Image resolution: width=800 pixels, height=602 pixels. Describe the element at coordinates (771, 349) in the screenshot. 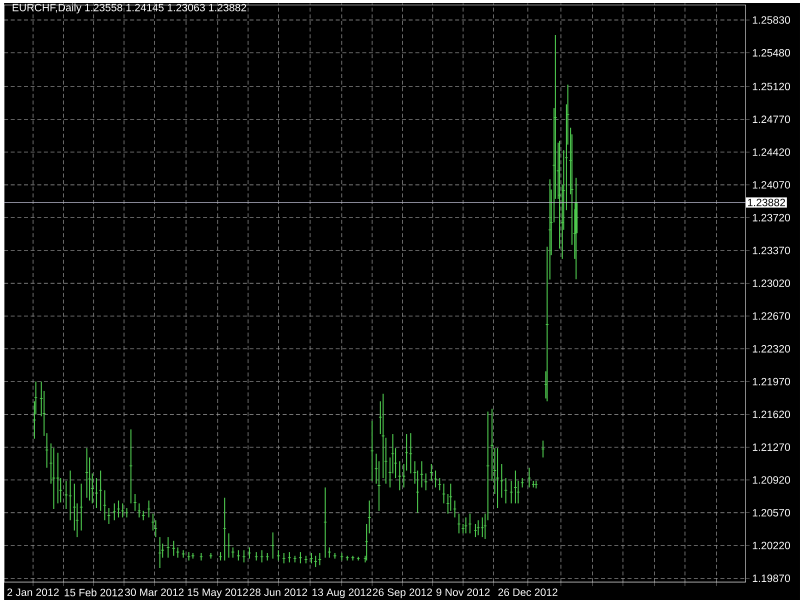

I see `y-tick-label: 1.22320` at that location.